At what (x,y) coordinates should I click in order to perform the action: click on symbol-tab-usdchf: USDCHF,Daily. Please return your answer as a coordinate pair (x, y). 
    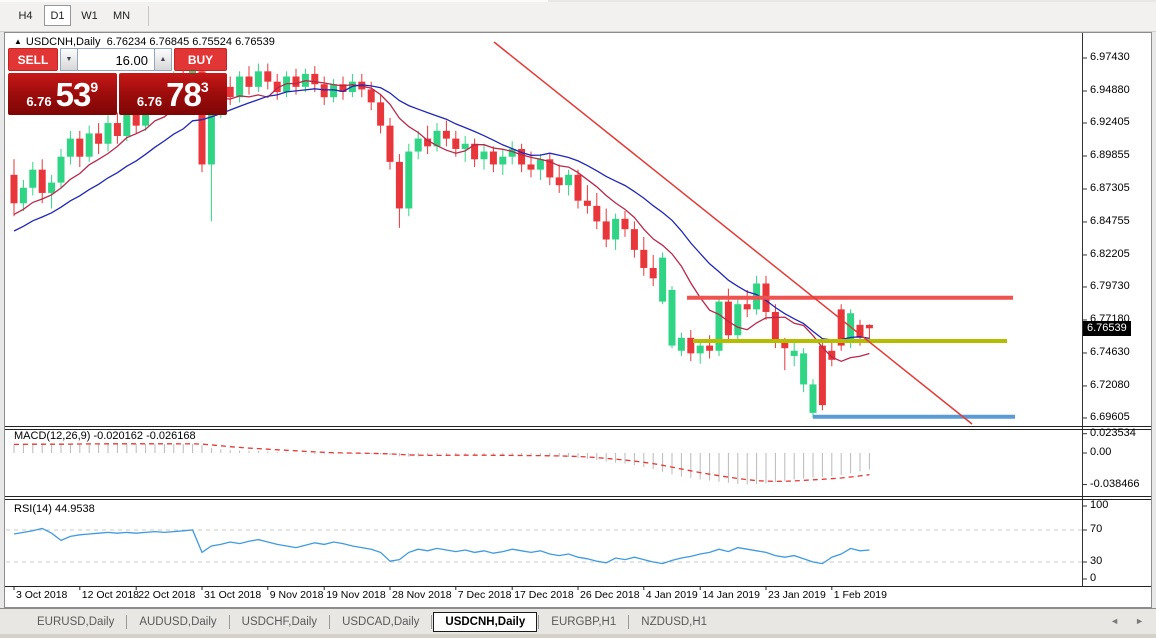
    Looking at the image, I should click on (279, 621).